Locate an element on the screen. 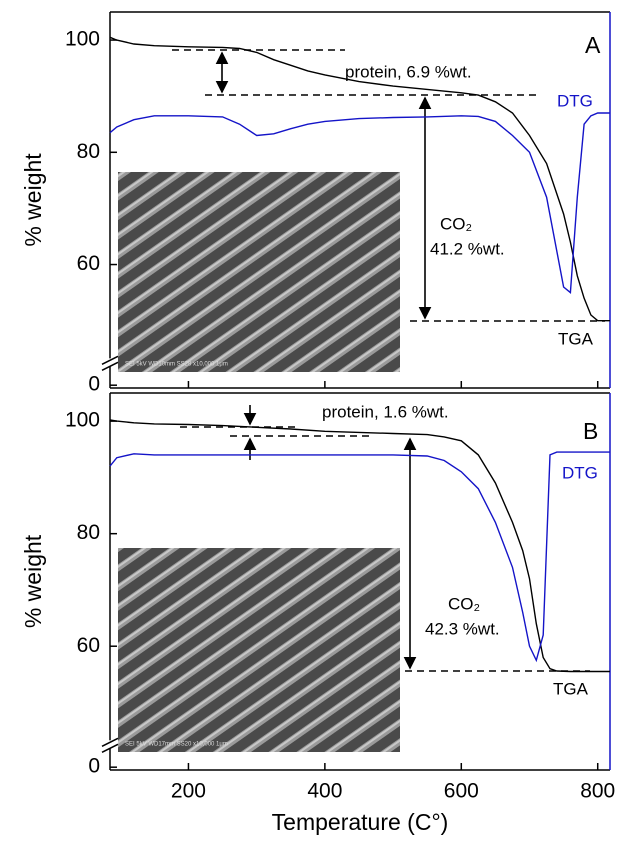 The width and height of the screenshot is (622, 842). annotation: 41.2 %wt. is located at coordinates (467, 248).